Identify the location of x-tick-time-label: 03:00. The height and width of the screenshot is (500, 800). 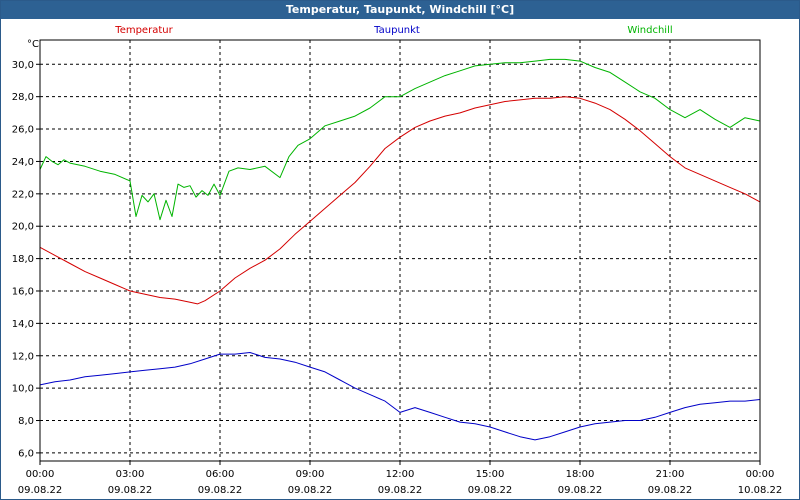
(130, 474).